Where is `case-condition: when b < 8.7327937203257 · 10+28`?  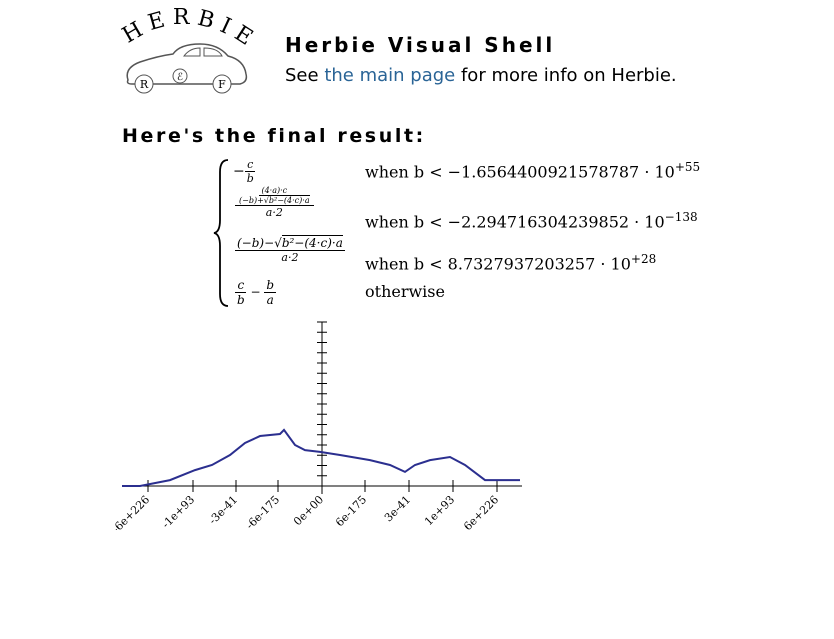
case-condition: when b < 8.7327937203257 · 10+28 is located at coordinates (510, 262).